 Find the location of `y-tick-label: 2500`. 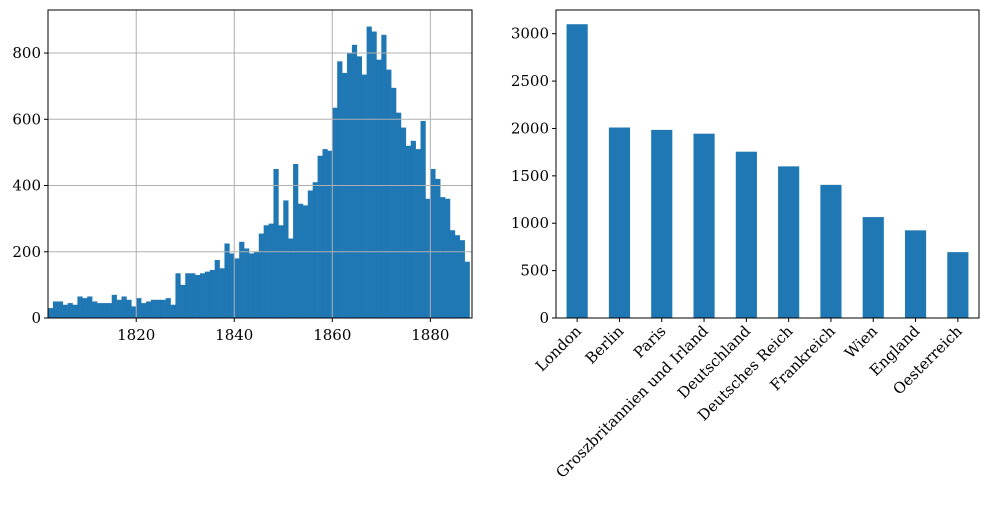

y-tick-label: 2500 is located at coordinates (530, 81).